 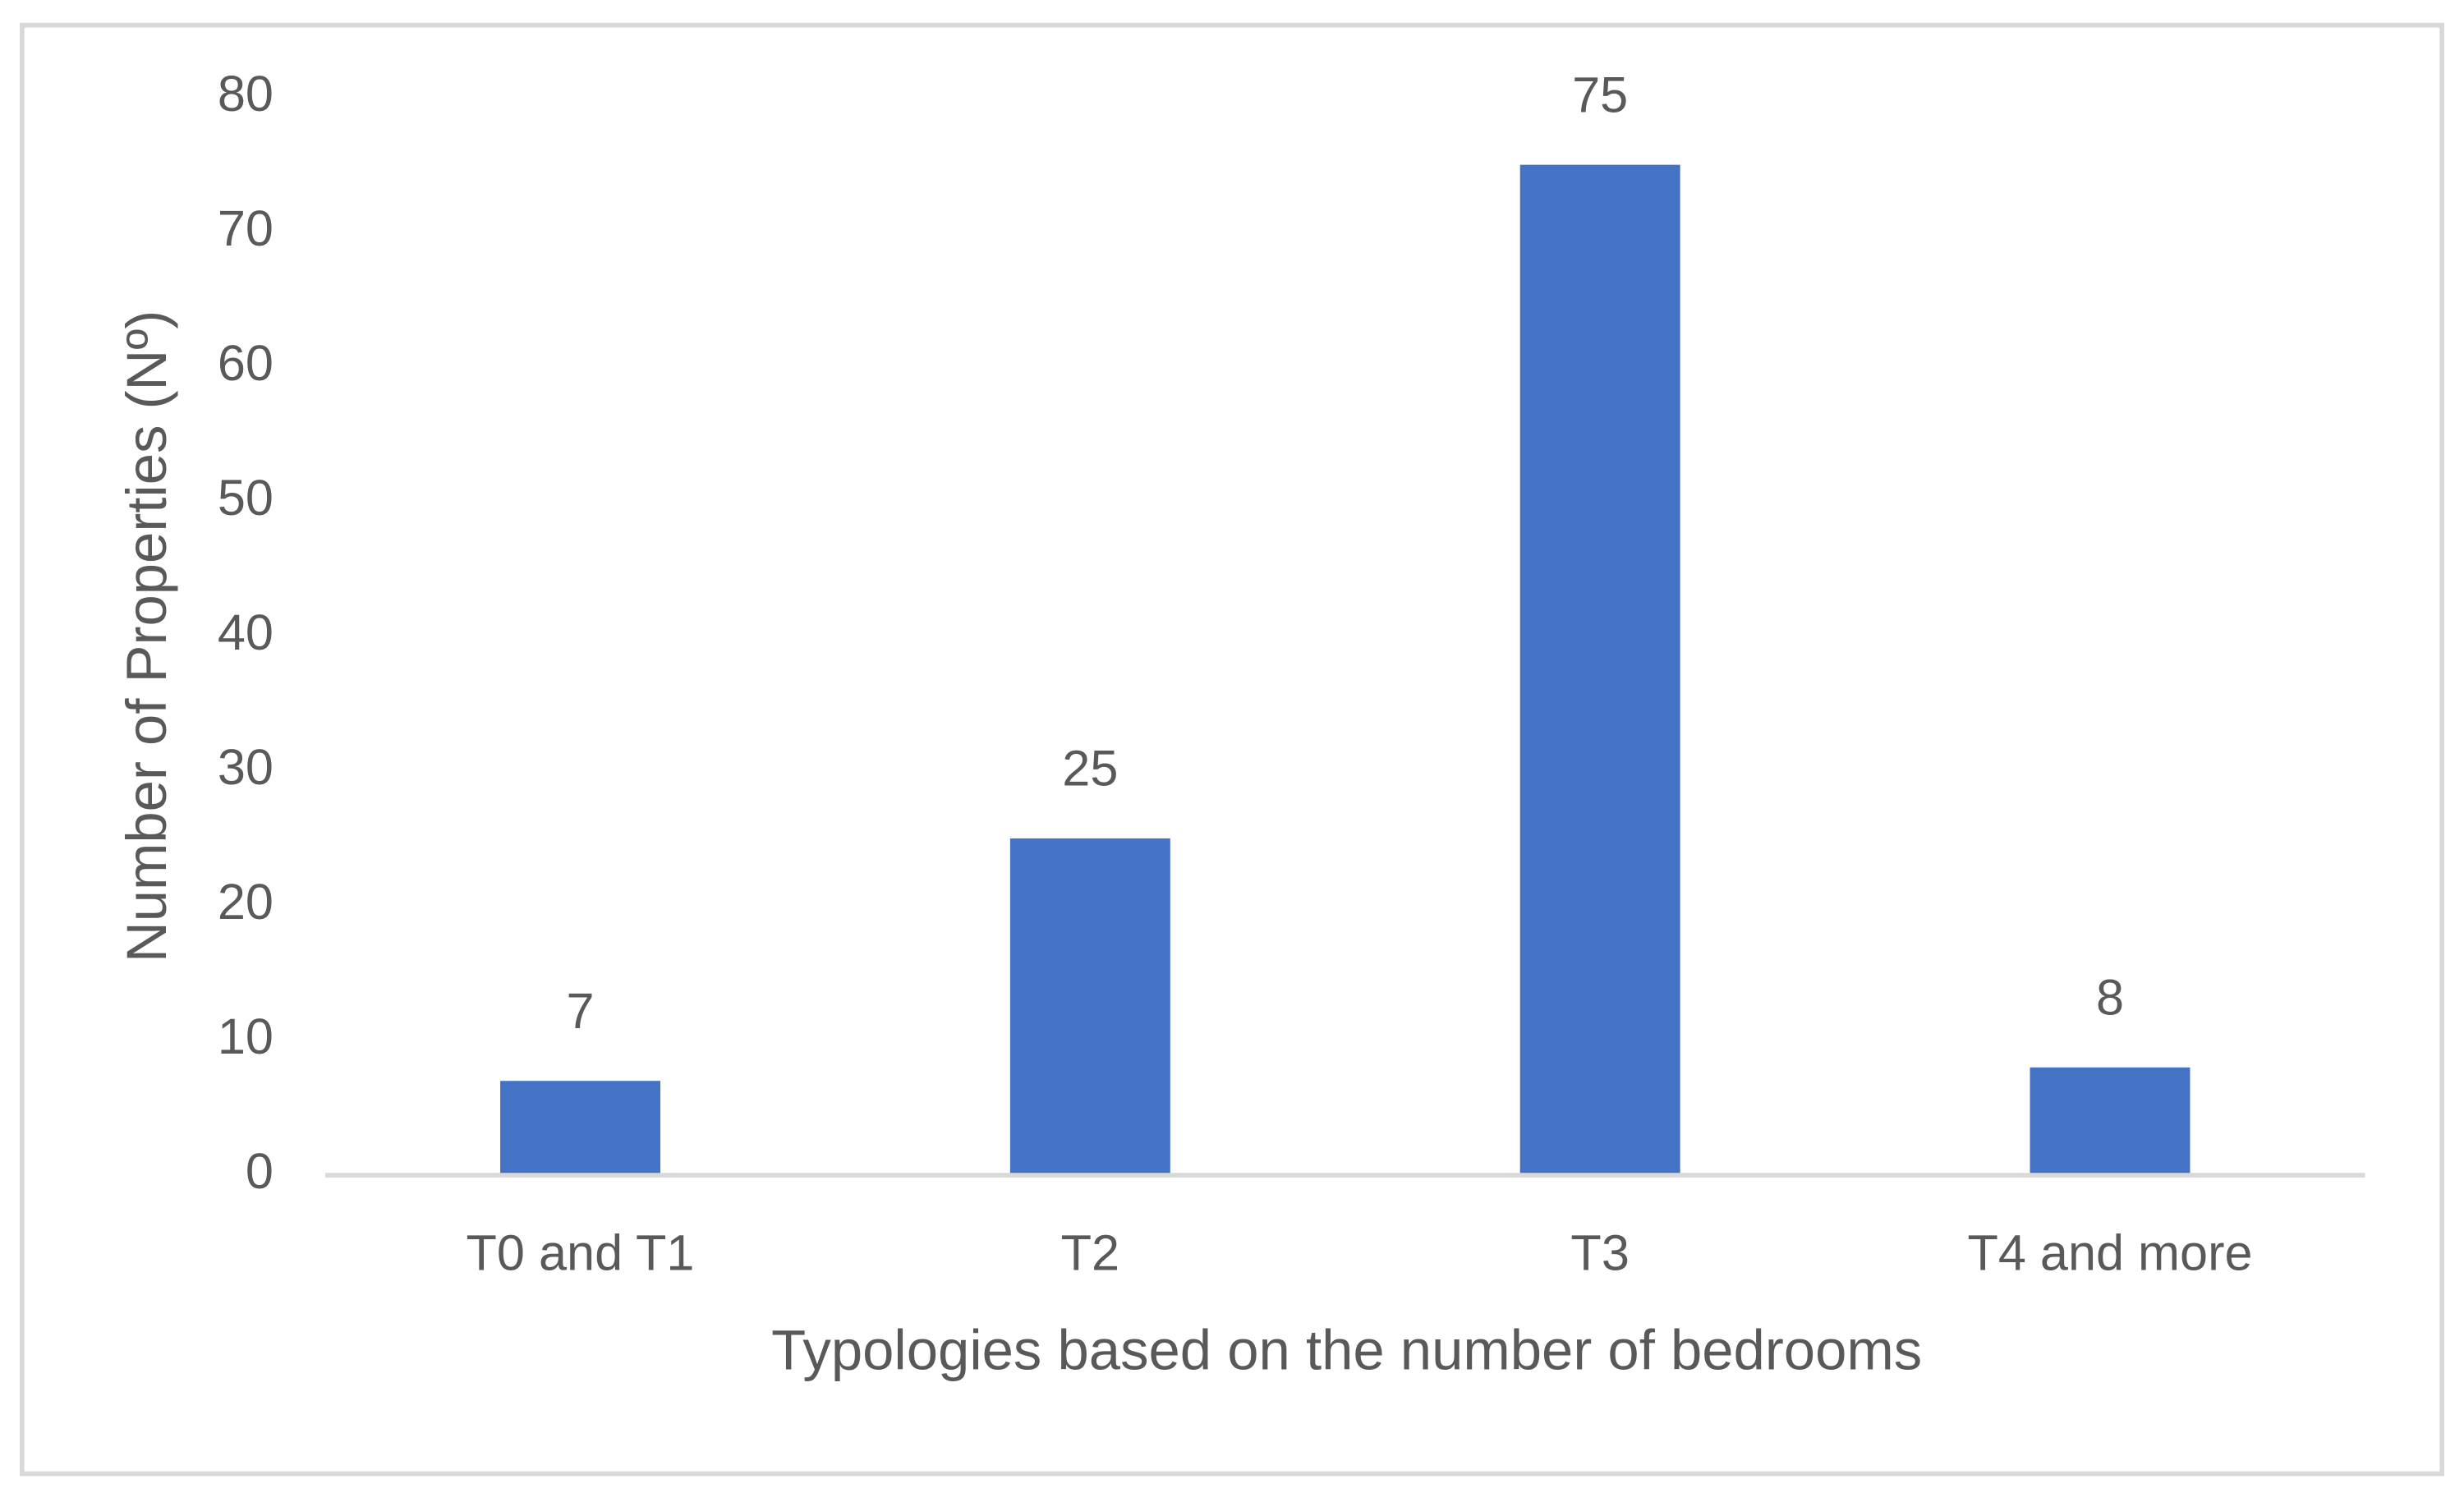 I want to click on x-tick-label: T3, so click(x=1599, y=1253).